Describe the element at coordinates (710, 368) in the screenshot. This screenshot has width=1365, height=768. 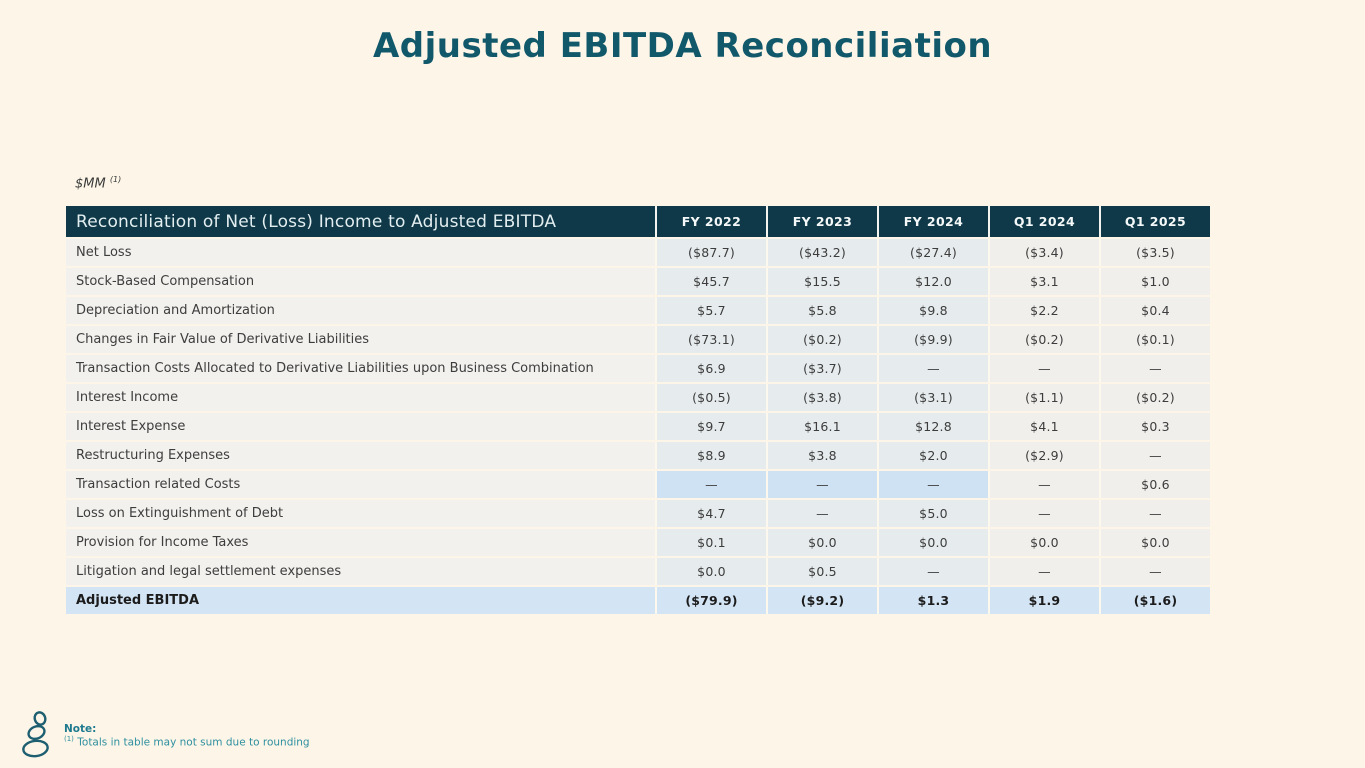
I see `table-cell: $6.9` at that location.